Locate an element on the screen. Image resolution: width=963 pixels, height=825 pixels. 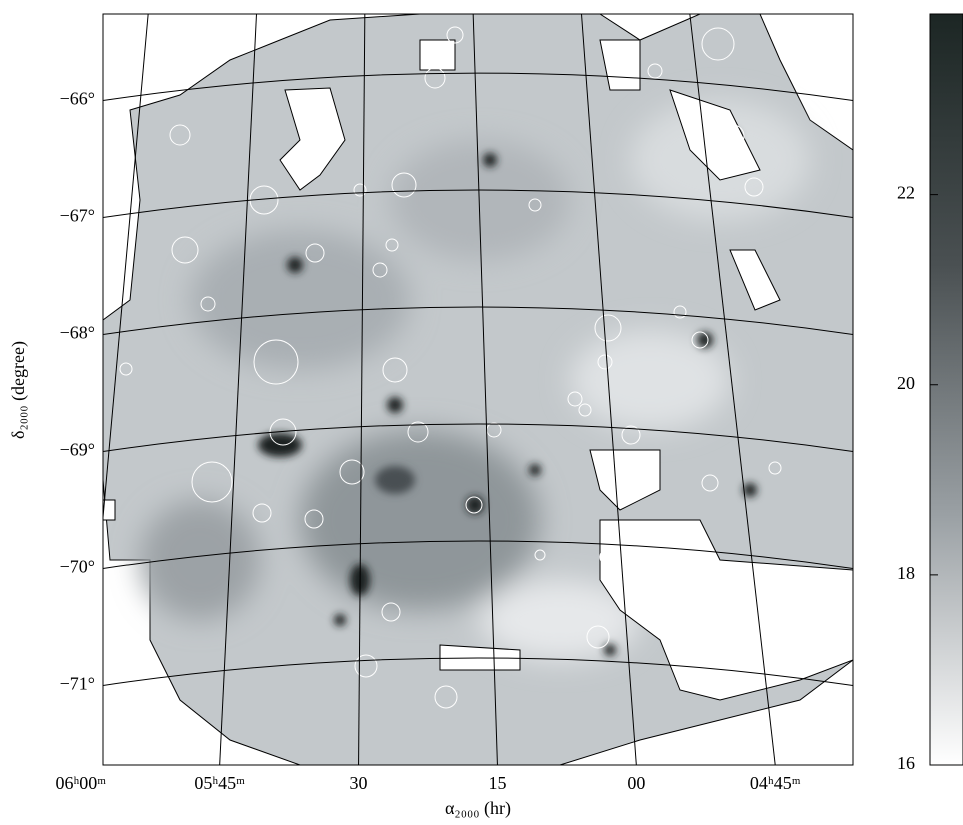
colorbar-tick-label: 16 is located at coordinates (906, 763).